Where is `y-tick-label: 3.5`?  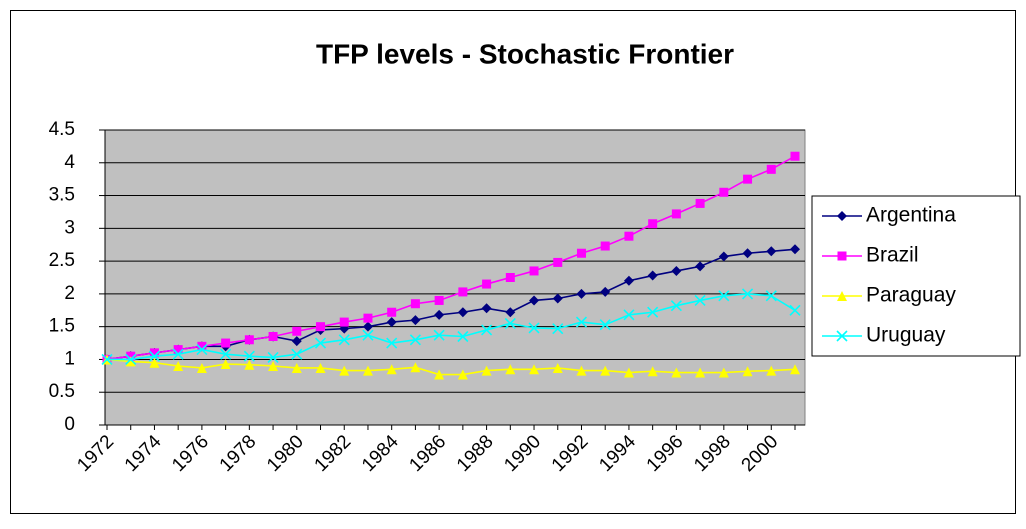
y-tick-label: 3.5 is located at coordinates (62, 195).